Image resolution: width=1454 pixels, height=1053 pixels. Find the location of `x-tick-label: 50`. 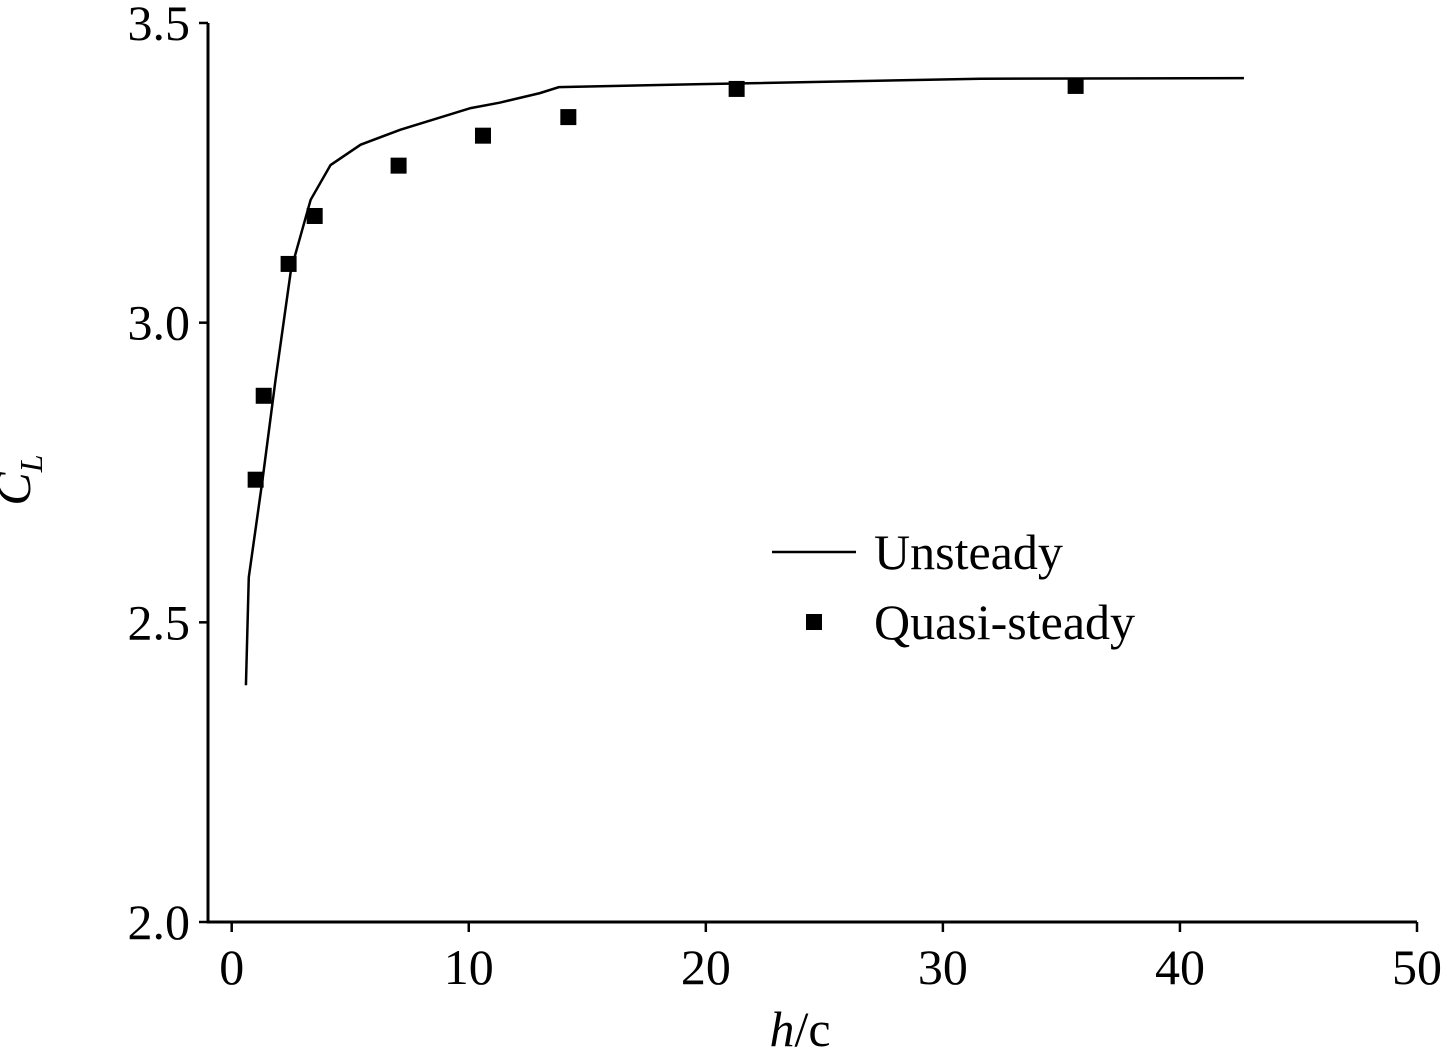

x-tick-label: 50 is located at coordinates (1417, 967).